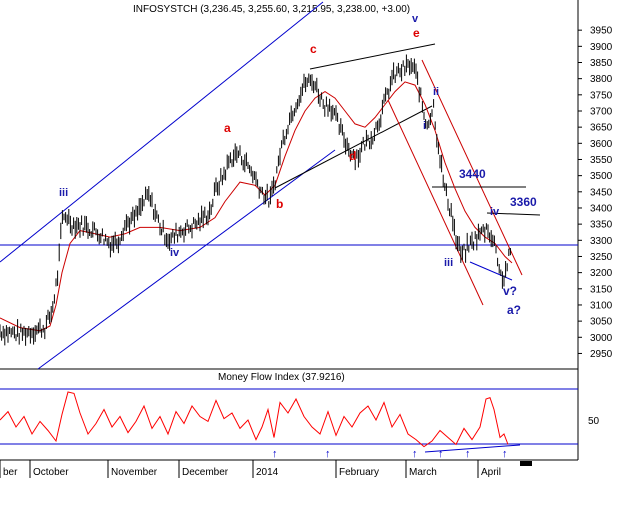 The height and width of the screenshot is (509, 624). Describe the element at coordinates (601, 111) in the screenshot. I see `price-tick-label: 3700` at that location.